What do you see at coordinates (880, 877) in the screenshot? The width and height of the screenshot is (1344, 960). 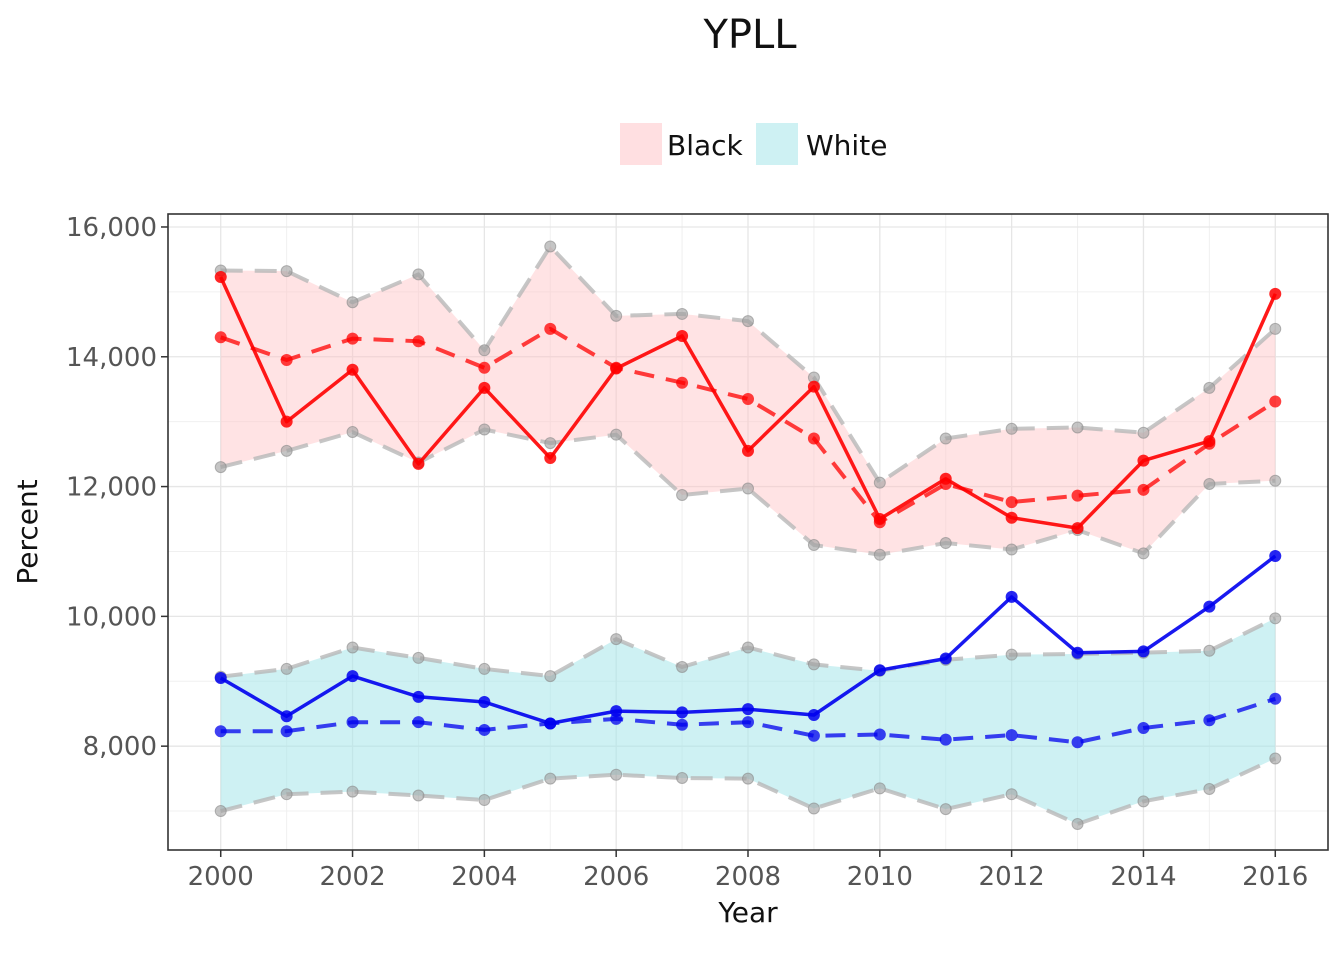 I see `x-tick-label: 2010` at bounding box center [880, 877].